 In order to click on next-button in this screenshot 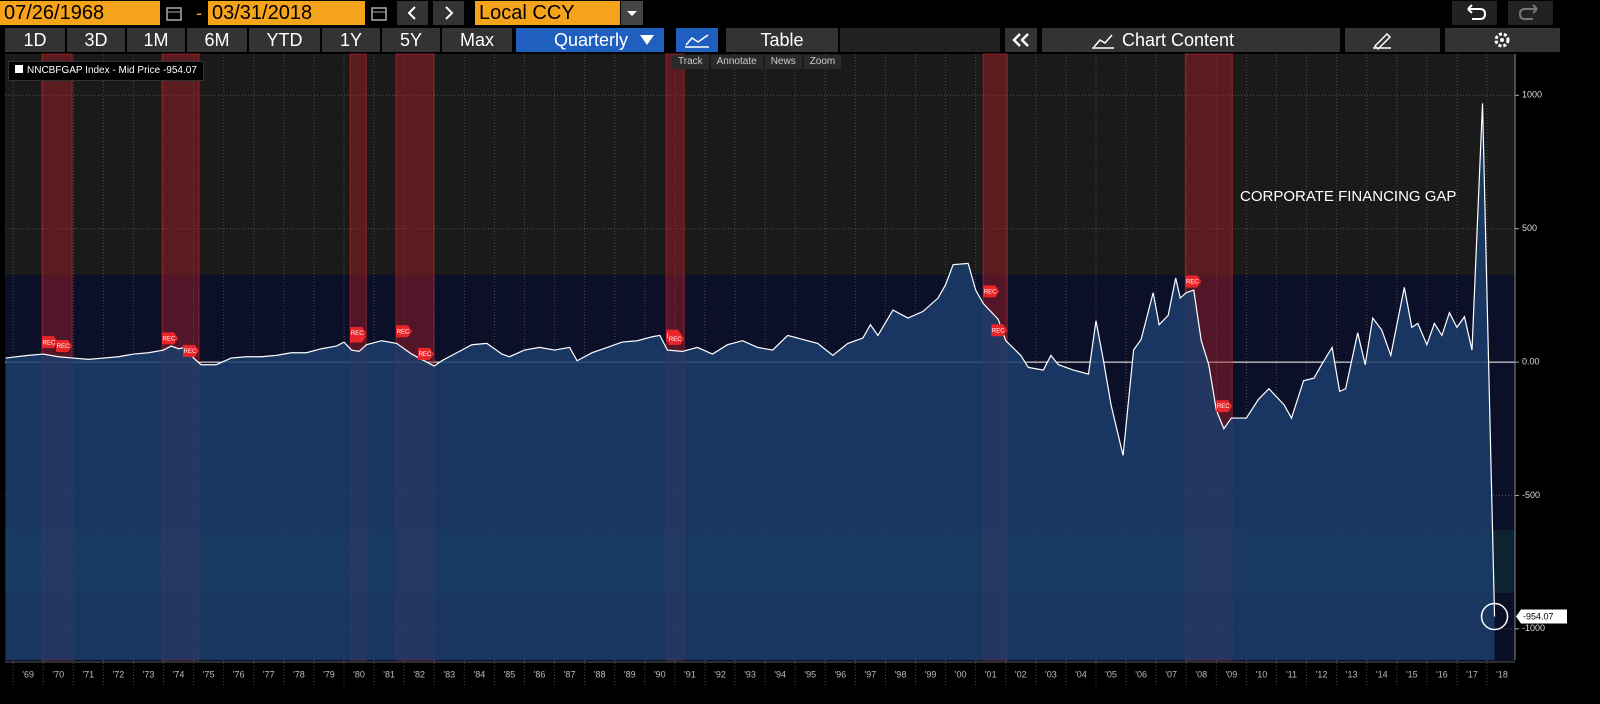, I will do `click(448, 13)`.